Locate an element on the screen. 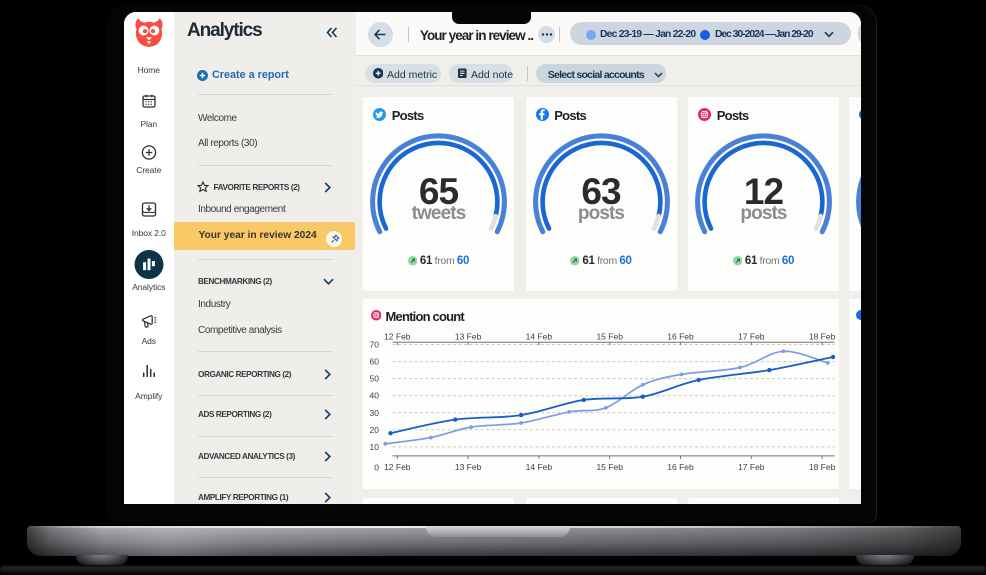  svg-text: 40 is located at coordinates (375, 396).